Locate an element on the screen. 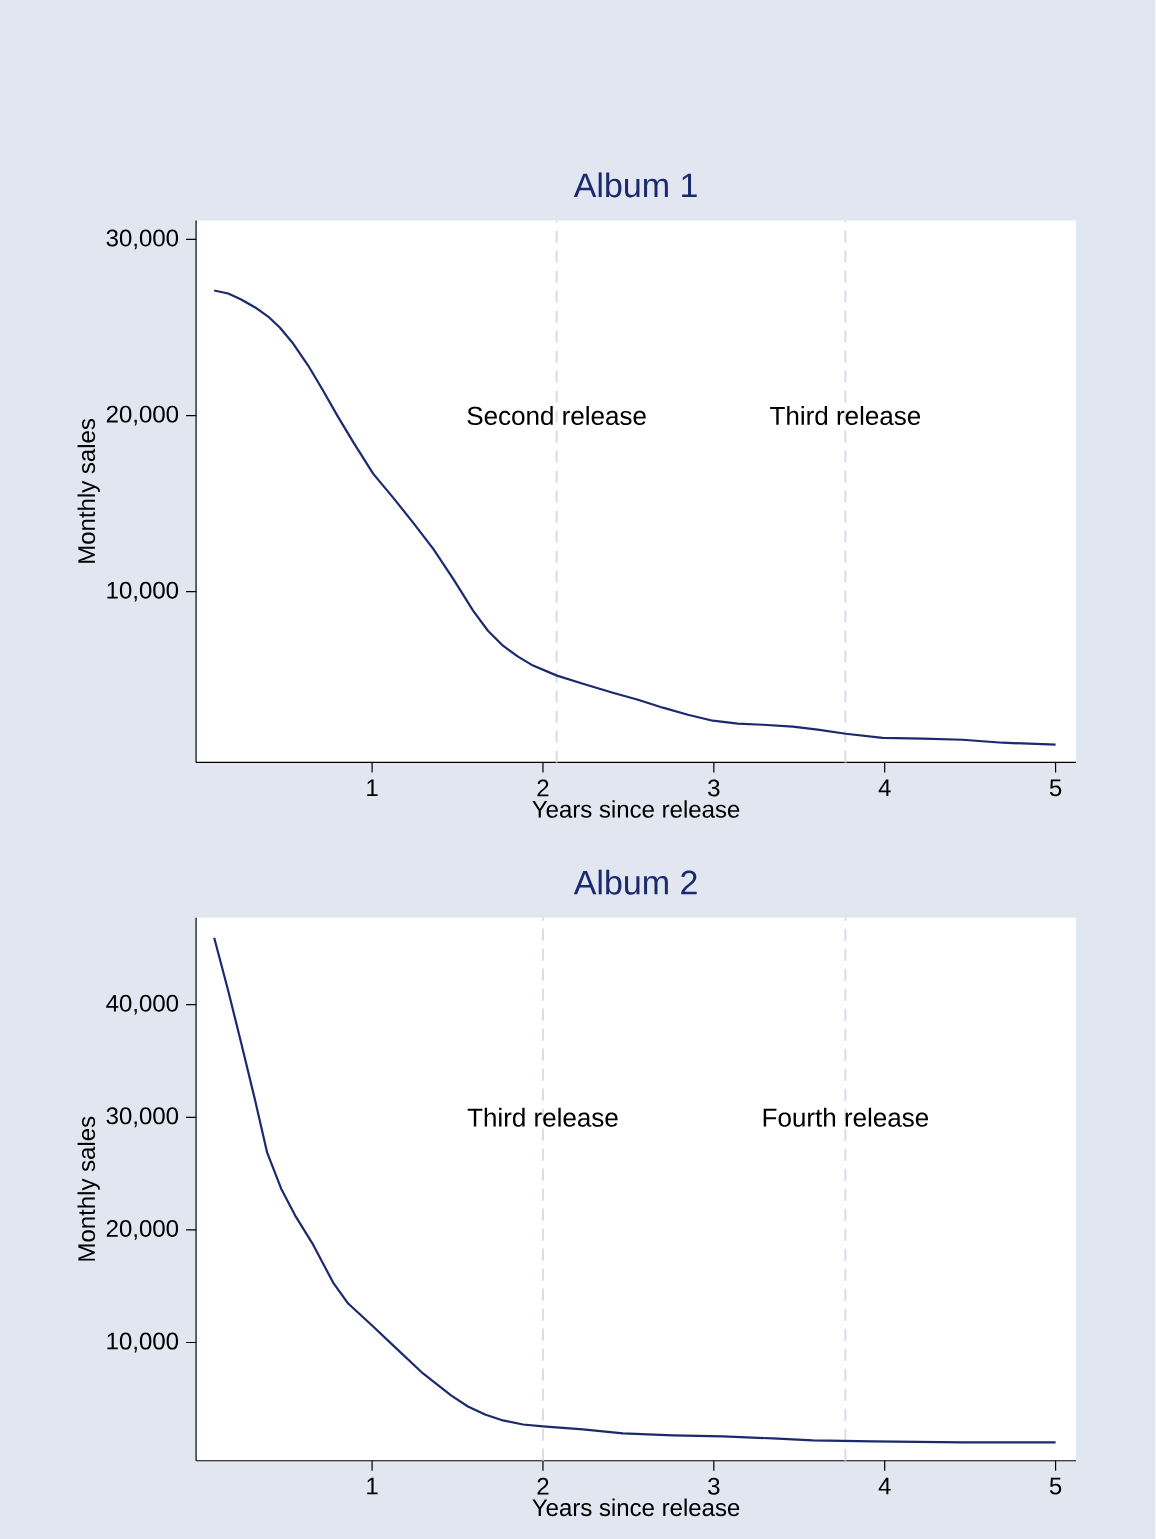  annotation: Fourth release is located at coordinates (846, 1117).